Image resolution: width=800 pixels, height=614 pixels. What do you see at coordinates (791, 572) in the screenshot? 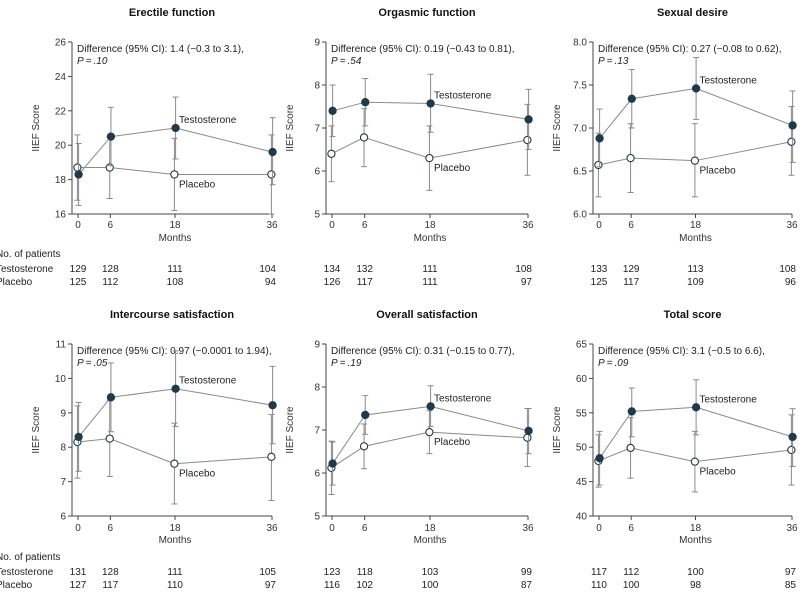
I see `count-testosterone: 97` at bounding box center [791, 572].